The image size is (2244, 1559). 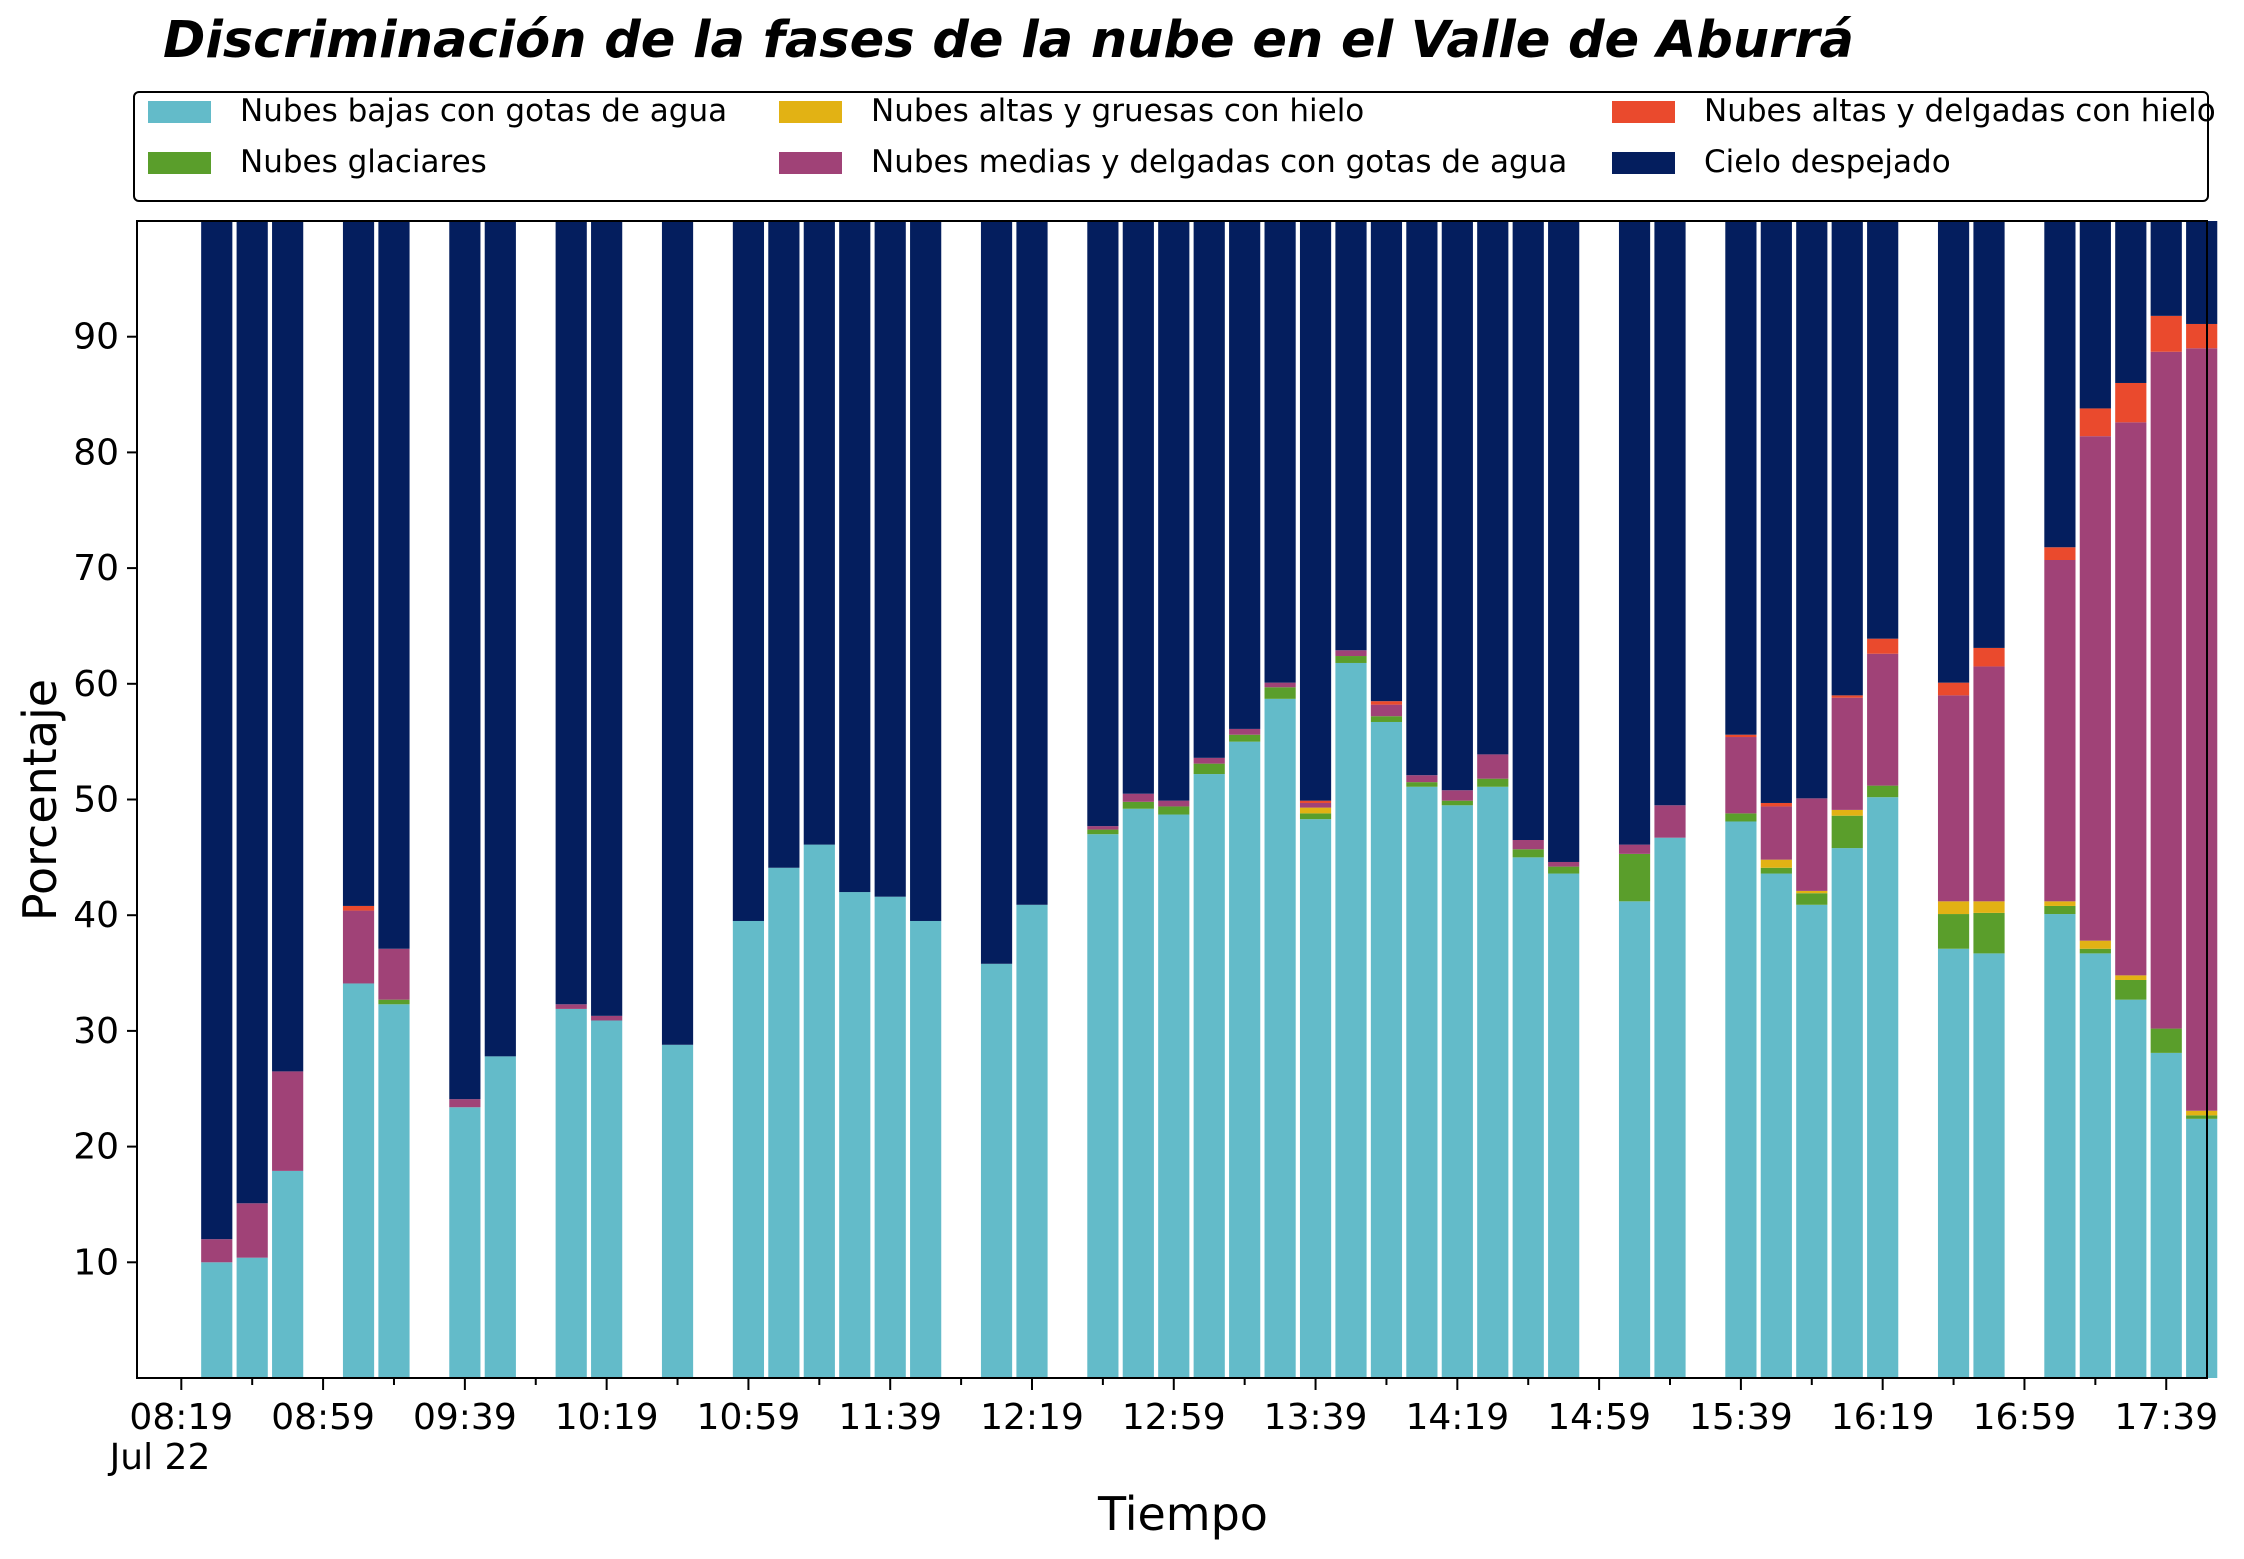 What do you see at coordinates (1827, 162) in the screenshot?
I see `legend-label: Cielo despejado` at bounding box center [1827, 162].